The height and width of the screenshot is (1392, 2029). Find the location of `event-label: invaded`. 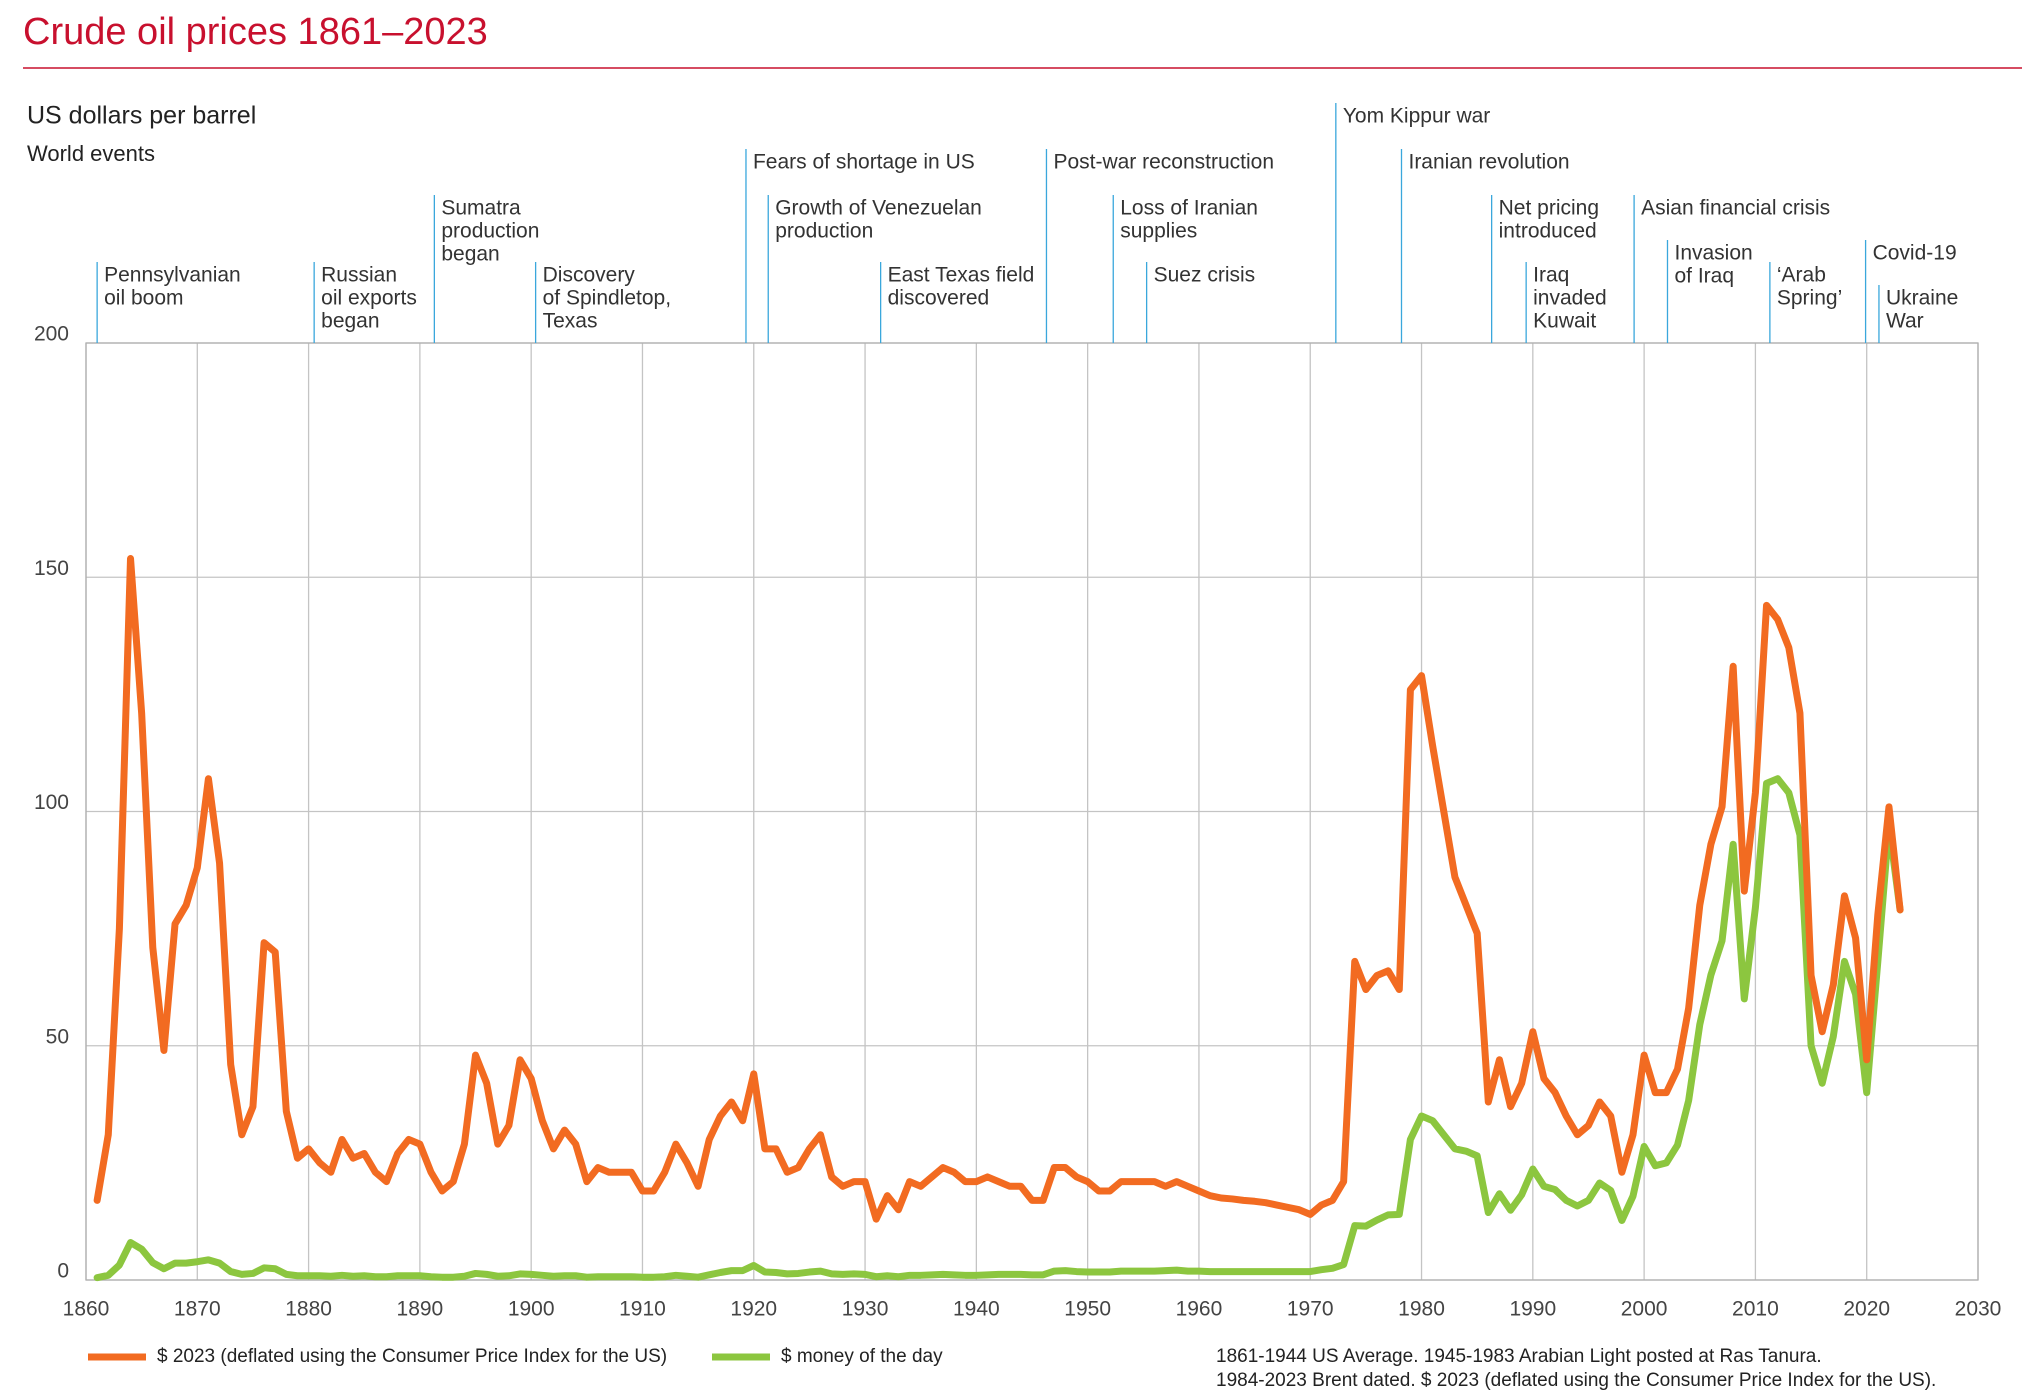

event-label: invaded is located at coordinates (1570, 298).